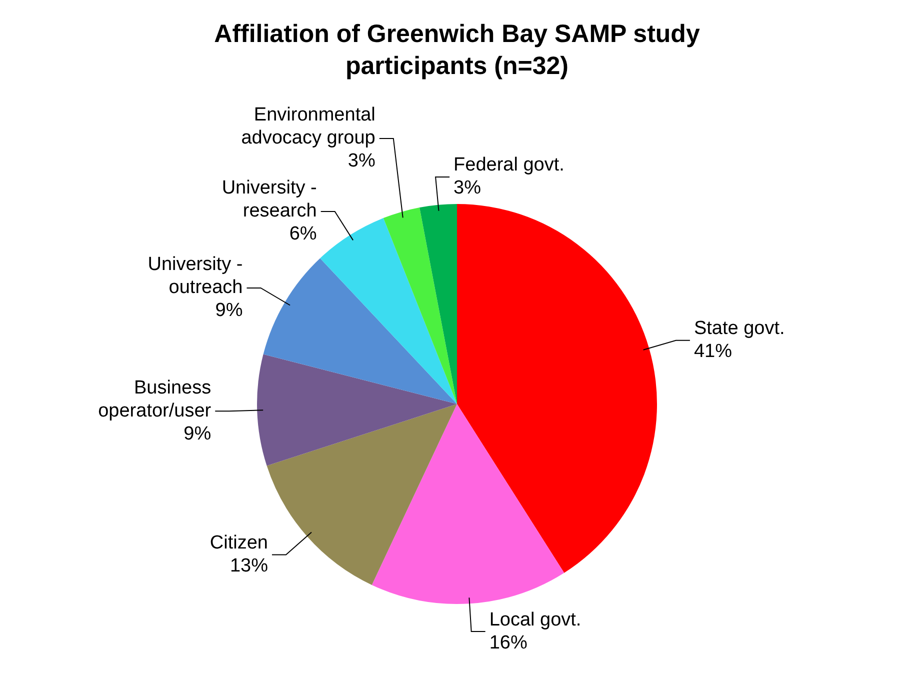  I want to click on data-label: 13%, so click(249, 566).